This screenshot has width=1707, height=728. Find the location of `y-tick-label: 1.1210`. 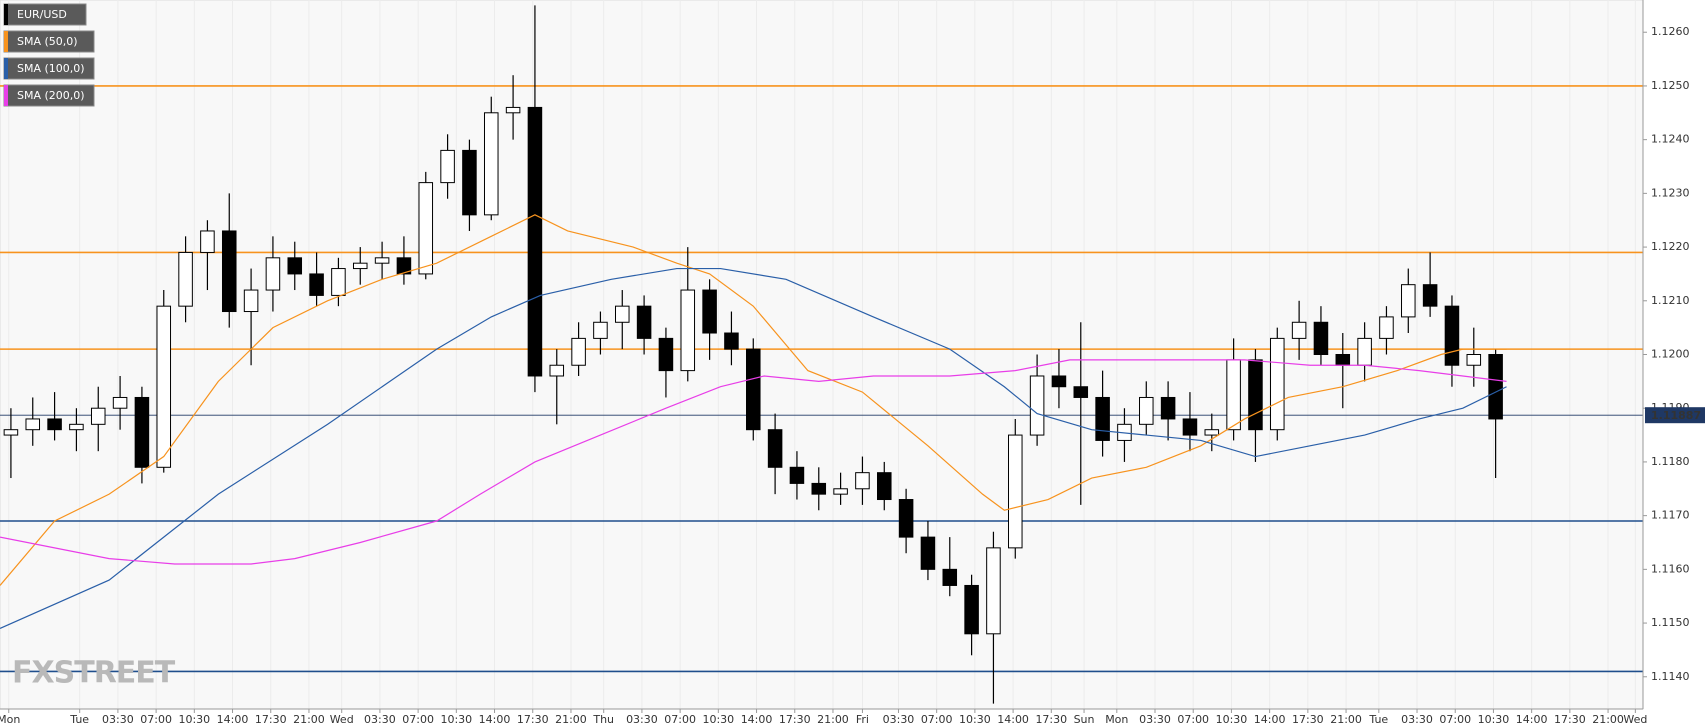

y-tick-label: 1.1210 is located at coordinates (1670, 300).